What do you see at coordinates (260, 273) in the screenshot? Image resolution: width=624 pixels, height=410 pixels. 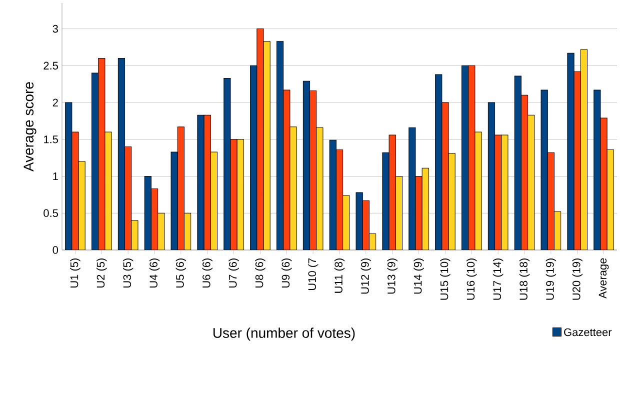 I see `x-tick-label: U8 (6)` at bounding box center [260, 273].